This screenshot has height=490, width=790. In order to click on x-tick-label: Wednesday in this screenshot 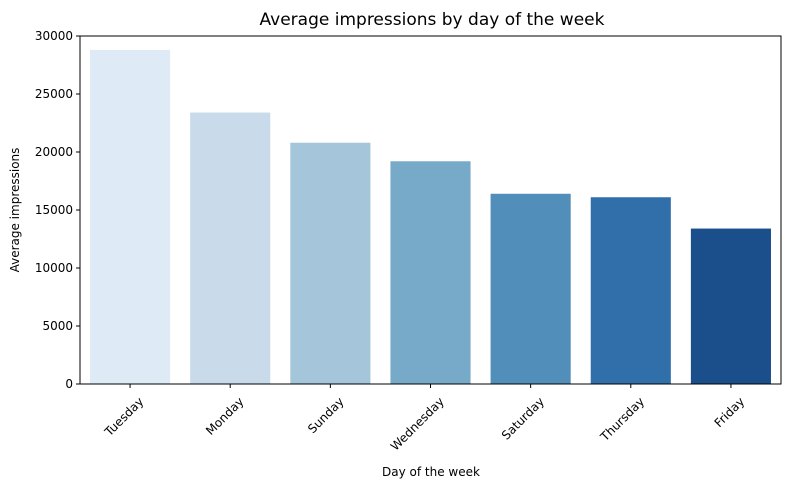, I will do `click(417, 423)`.